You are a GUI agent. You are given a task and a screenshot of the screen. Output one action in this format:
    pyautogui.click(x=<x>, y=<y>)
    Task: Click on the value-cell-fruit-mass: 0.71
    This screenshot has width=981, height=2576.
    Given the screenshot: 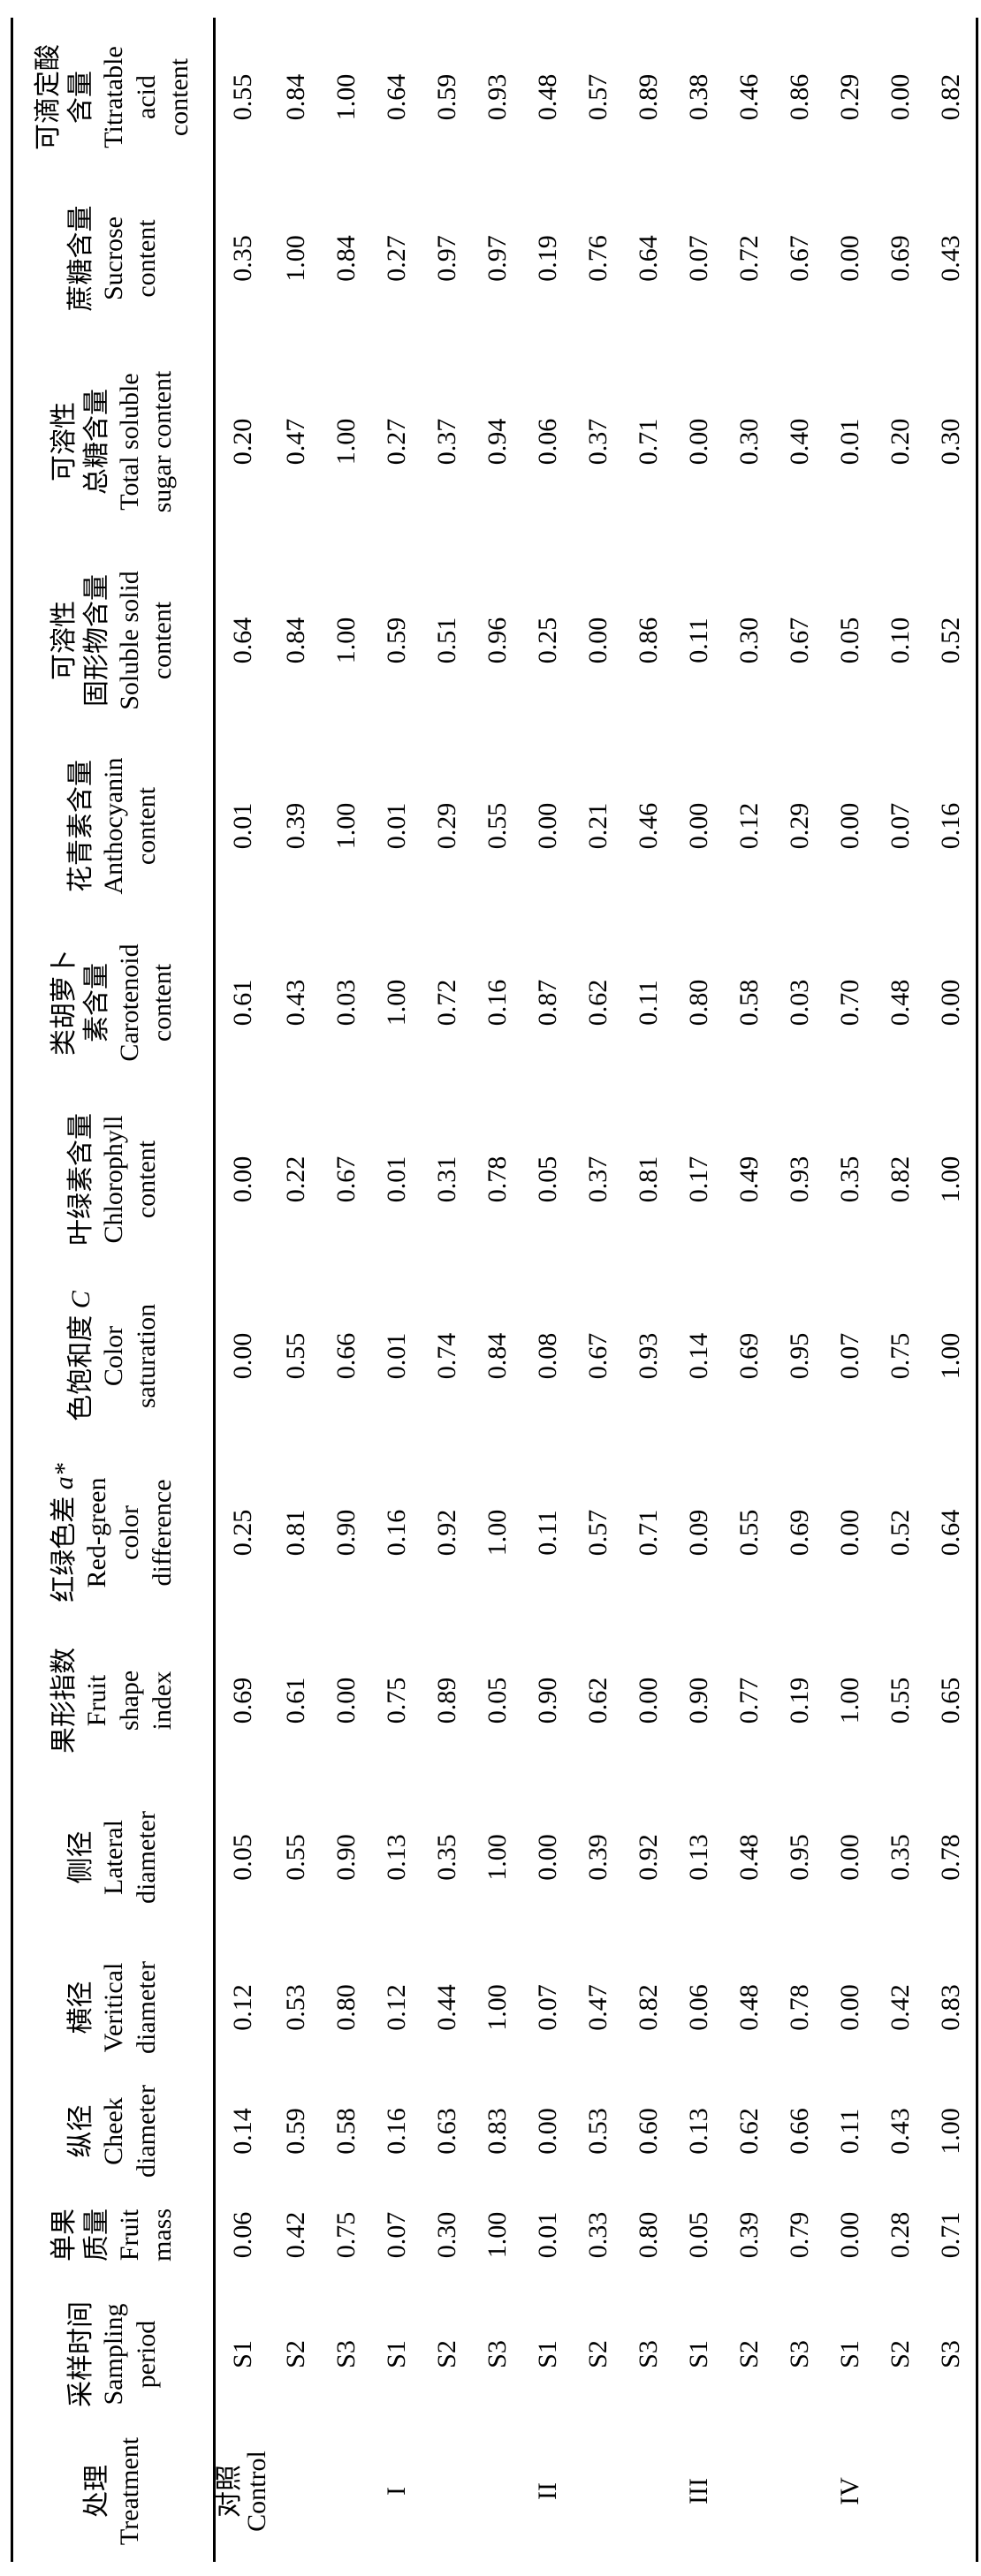 What is the action you would take?
    pyautogui.click(x=950, y=2235)
    